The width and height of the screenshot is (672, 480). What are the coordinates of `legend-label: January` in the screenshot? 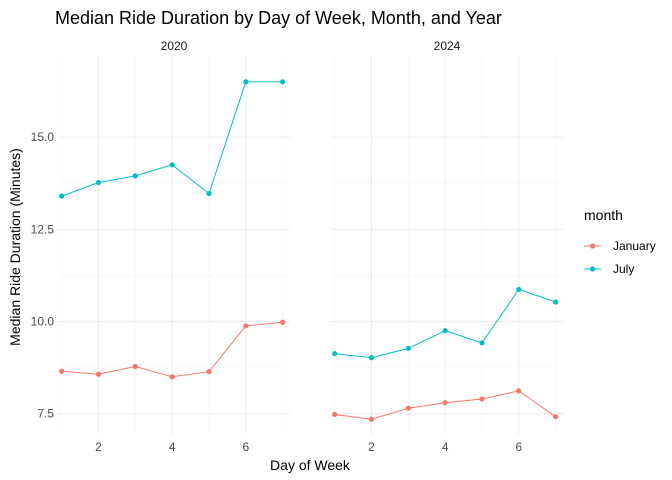 It's located at (634, 246).